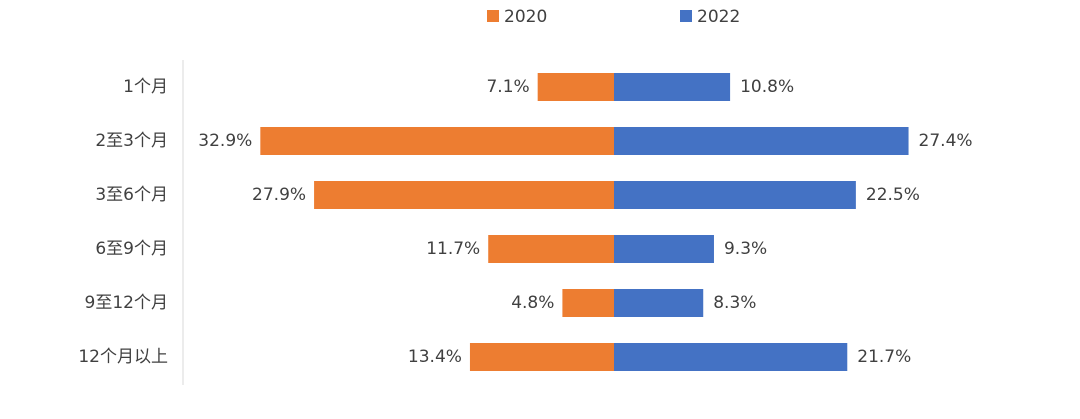 The width and height of the screenshot is (1080, 419). I want to click on category-label: 2至3个月, so click(131, 141).